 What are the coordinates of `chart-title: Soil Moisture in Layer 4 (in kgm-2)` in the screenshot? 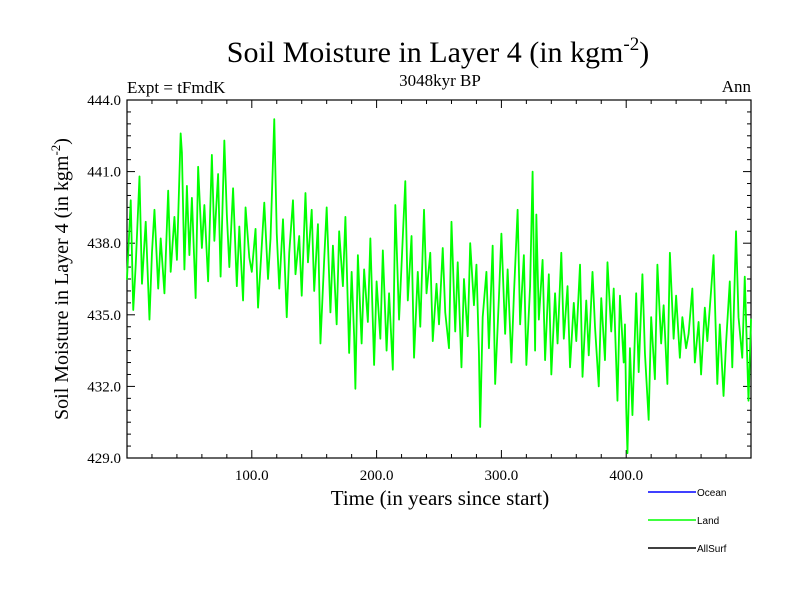 It's located at (438, 51).